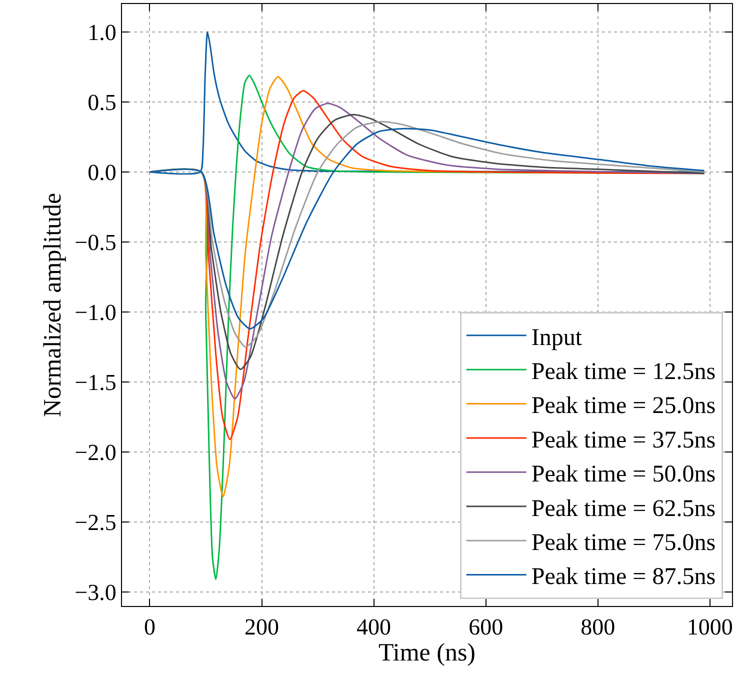  Describe the element at coordinates (623, 475) in the screenshot. I see `legend-label: Peak time = 50.0ns` at that location.